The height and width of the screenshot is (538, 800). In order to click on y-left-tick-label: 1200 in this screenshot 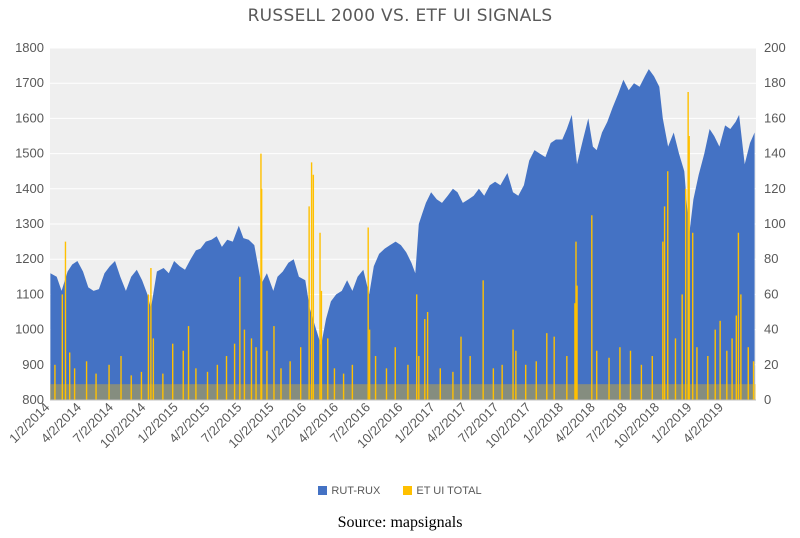, I will do `click(29, 258)`.